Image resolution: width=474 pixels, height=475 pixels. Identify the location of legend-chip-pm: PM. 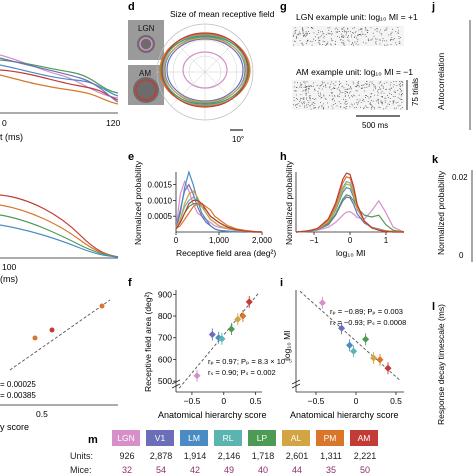
(330, 438).